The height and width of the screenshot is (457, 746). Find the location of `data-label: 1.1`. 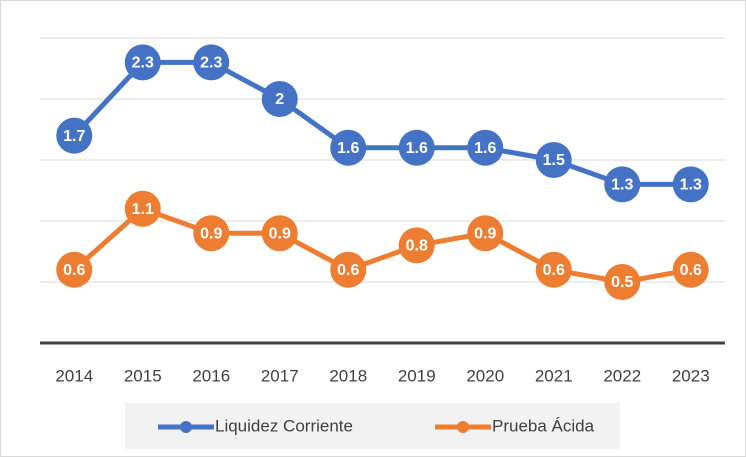

data-label: 1.1 is located at coordinates (143, 209).